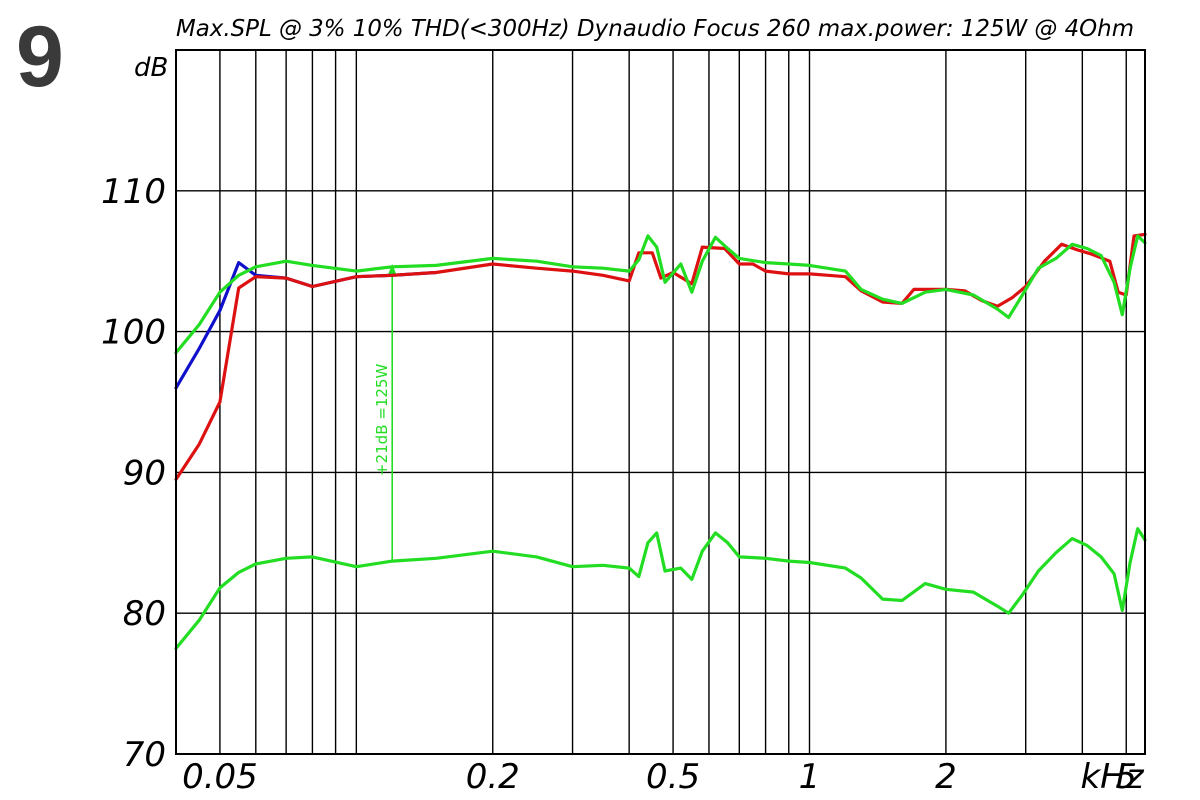 The width and height of the screenshot is (1200, 800). What do you see at coordinates (1112, 777) in the screenshot?
I see `x-axis-label: kHz` at bounding box center [1112, 777].